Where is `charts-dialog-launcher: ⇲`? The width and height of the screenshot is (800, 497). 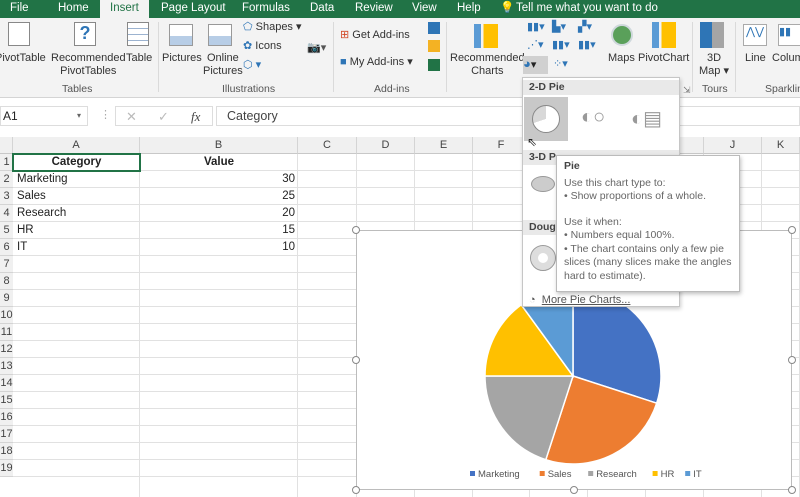 charts-dialog-launcher: ⇲ is located at coordinates (687, 90).